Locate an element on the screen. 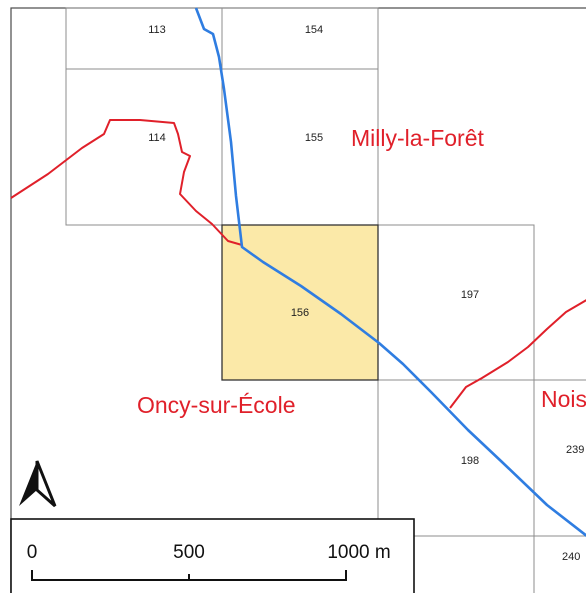 The image size is (586, 593). grid-label-197: 197 is located at coordinates (470, 295).